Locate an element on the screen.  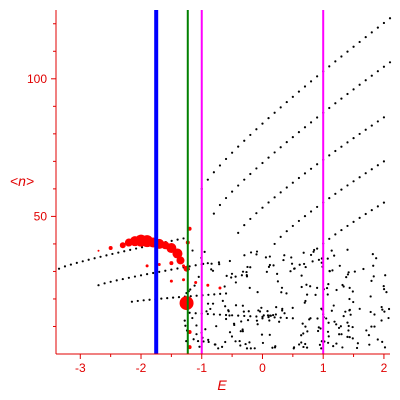
x-tick-label: -3 is located at coordinates (80, 368).